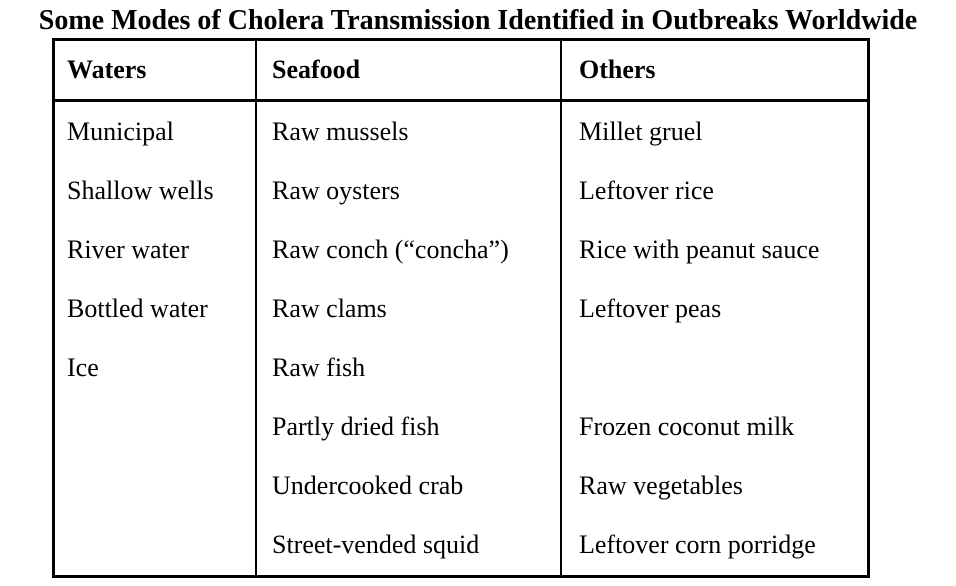 The width and height of the screenshot is (956, 586). What do you see at coordinates (407, 71) in the screenshot?
I see `column-header-seafood: Seafood` at bounding box center [407, 71].